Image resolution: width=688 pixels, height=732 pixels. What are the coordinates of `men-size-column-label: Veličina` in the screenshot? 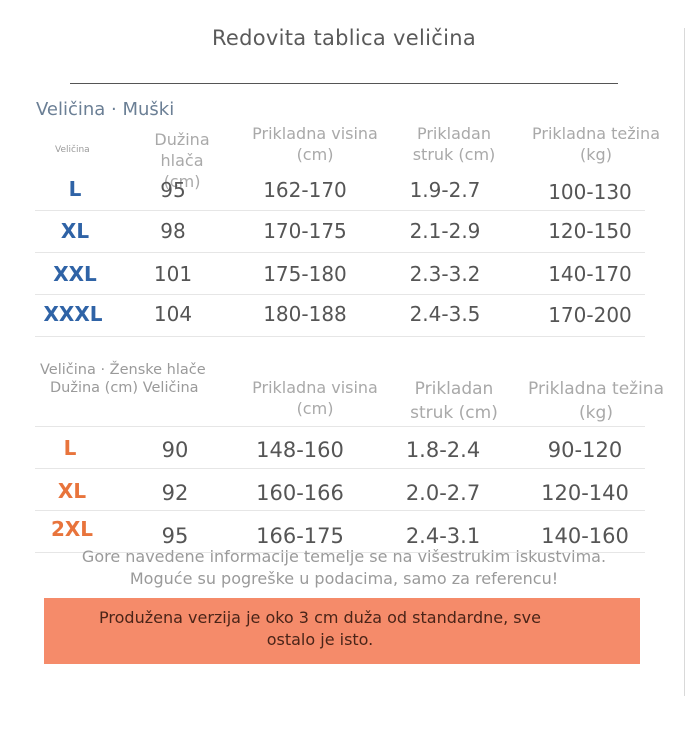 It's located at (72, 150).